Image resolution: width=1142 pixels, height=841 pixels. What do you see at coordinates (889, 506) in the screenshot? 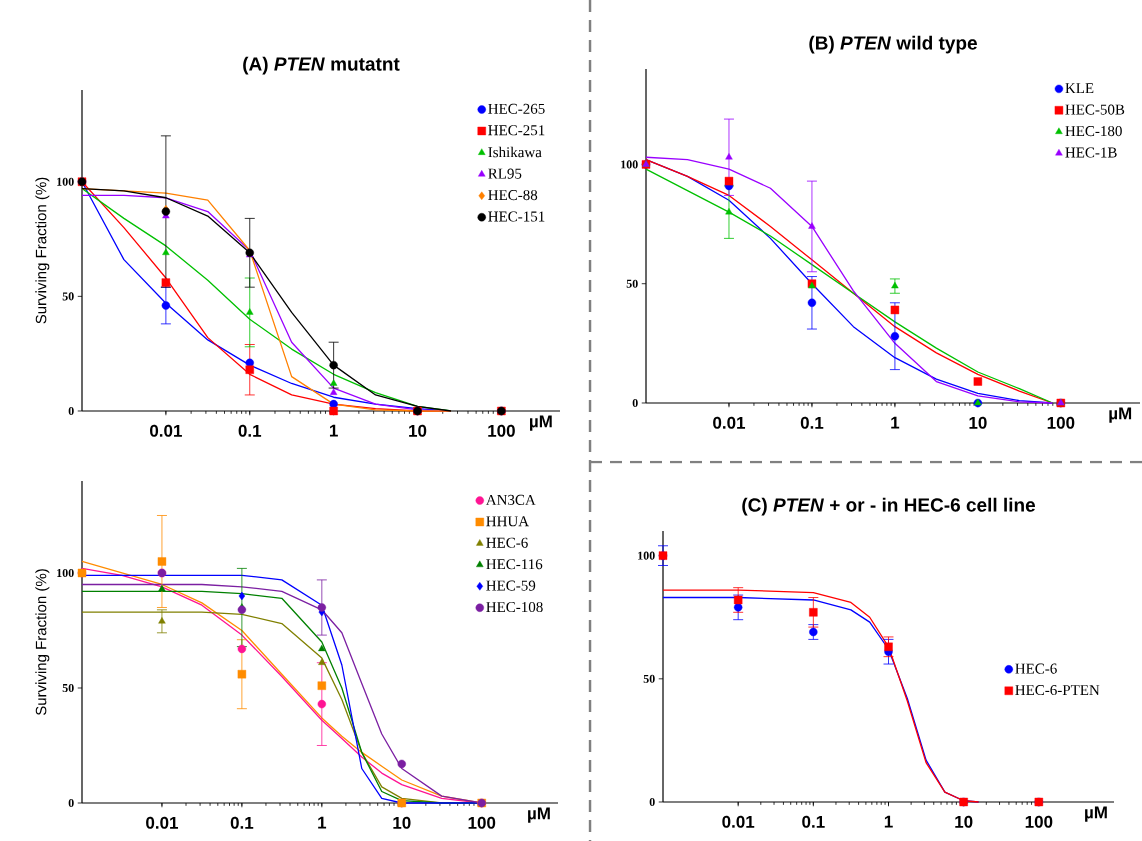
I see `chart-title: (C) PTEN + or - in HEC-6 cell line` at bounding box center [889, 506].